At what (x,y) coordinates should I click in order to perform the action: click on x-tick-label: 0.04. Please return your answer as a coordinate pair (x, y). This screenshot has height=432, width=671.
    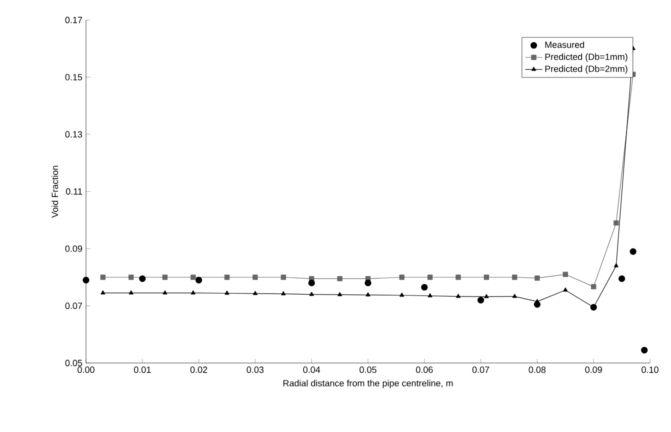
    Looking at the image, I should click on (311, 369).